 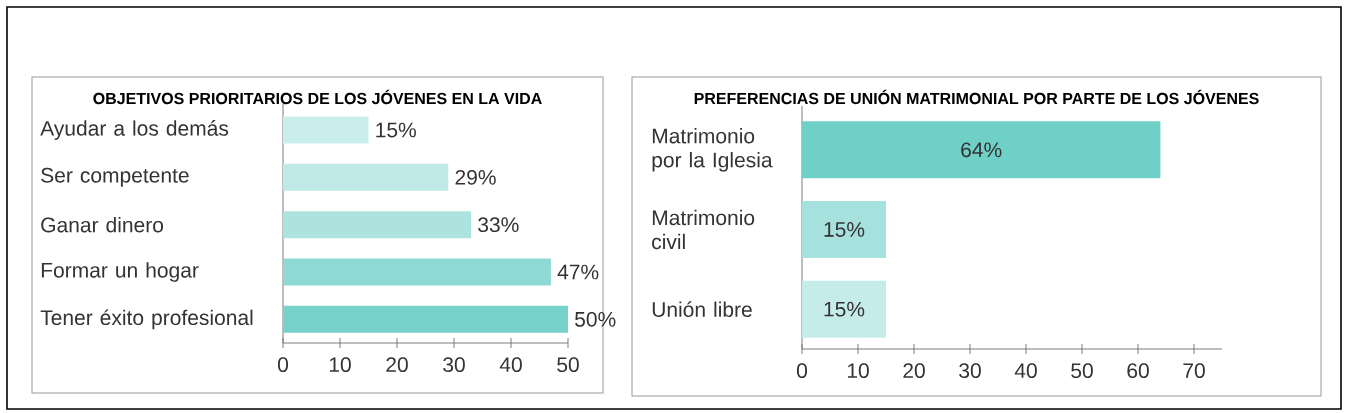 I want to click on data-label: 50%, so click(x=595, y=319).